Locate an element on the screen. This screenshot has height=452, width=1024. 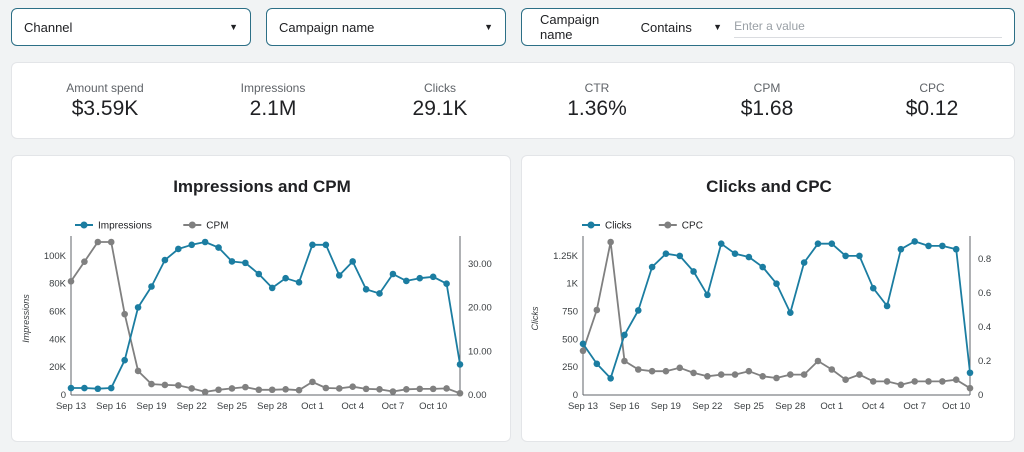
y2-tick-label: 0.8 is located at coordinates (984, 259).